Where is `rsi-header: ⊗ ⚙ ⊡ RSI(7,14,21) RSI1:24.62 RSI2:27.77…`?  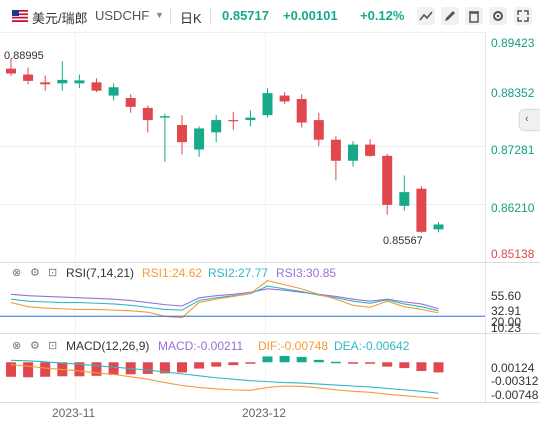
rsi-header: ⊗ ⚙ ⊡ RSI(7,14,21) RSI1:24.62 RSI2:27.77… is located at coordinates (242, 274).